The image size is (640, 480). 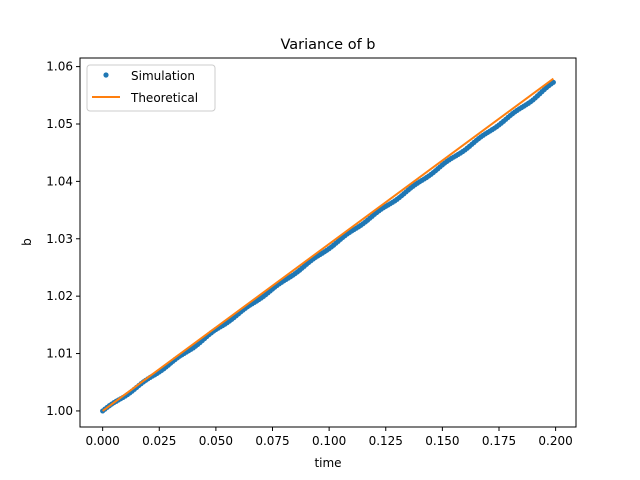 I want to click on y-tick-label: 1.05, so click(x=59, y=124).